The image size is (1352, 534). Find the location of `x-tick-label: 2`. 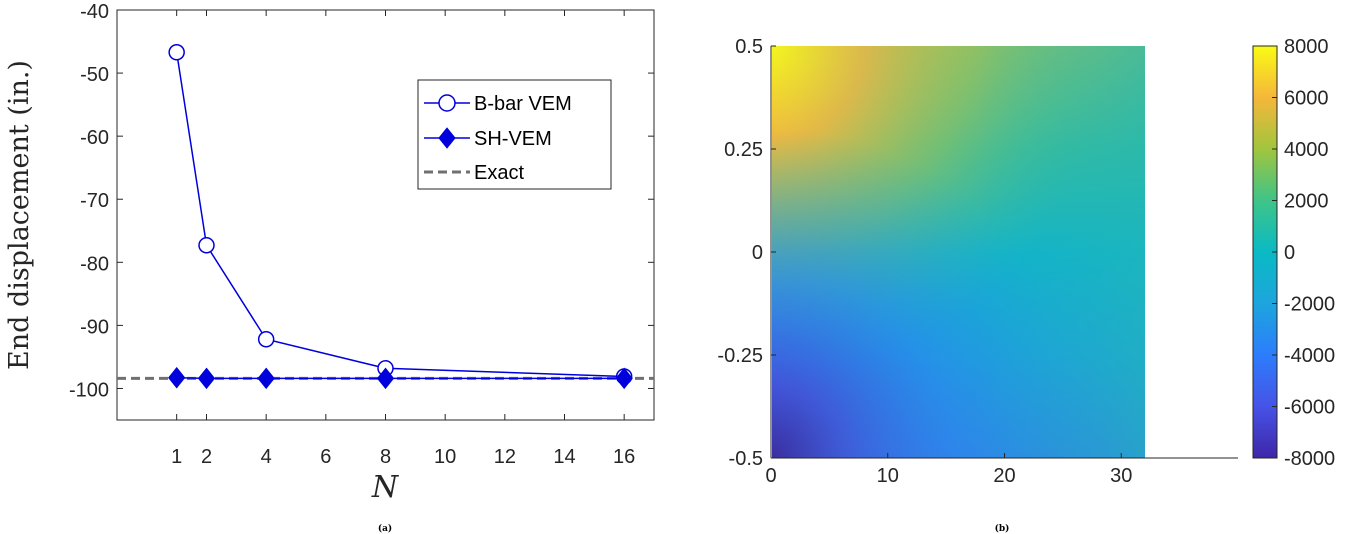

x-tick-label: 2 is located at coordinates (206, 457).